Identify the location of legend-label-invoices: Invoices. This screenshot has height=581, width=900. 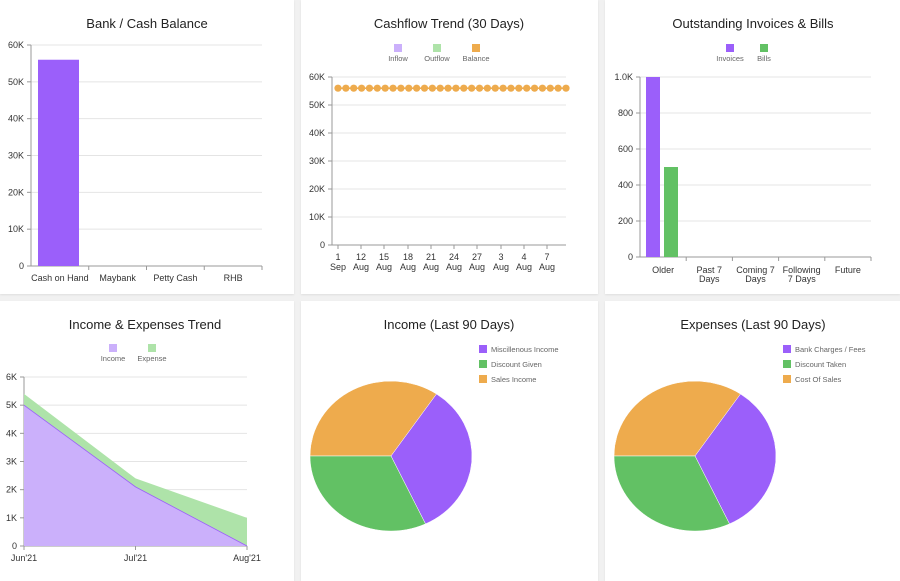
(730, 58).